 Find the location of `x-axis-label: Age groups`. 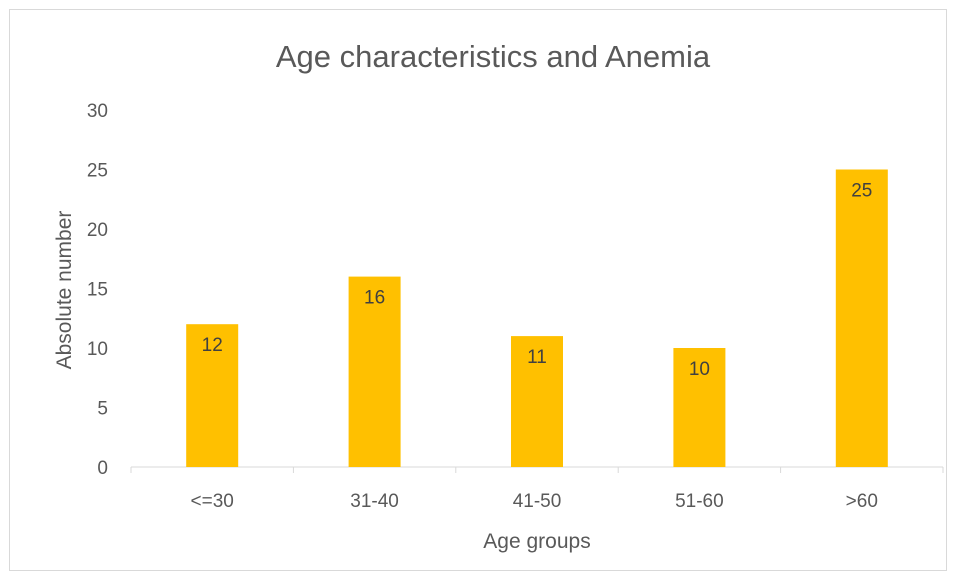

x-axis-label: Age groups is located at coordinates (536, 541).